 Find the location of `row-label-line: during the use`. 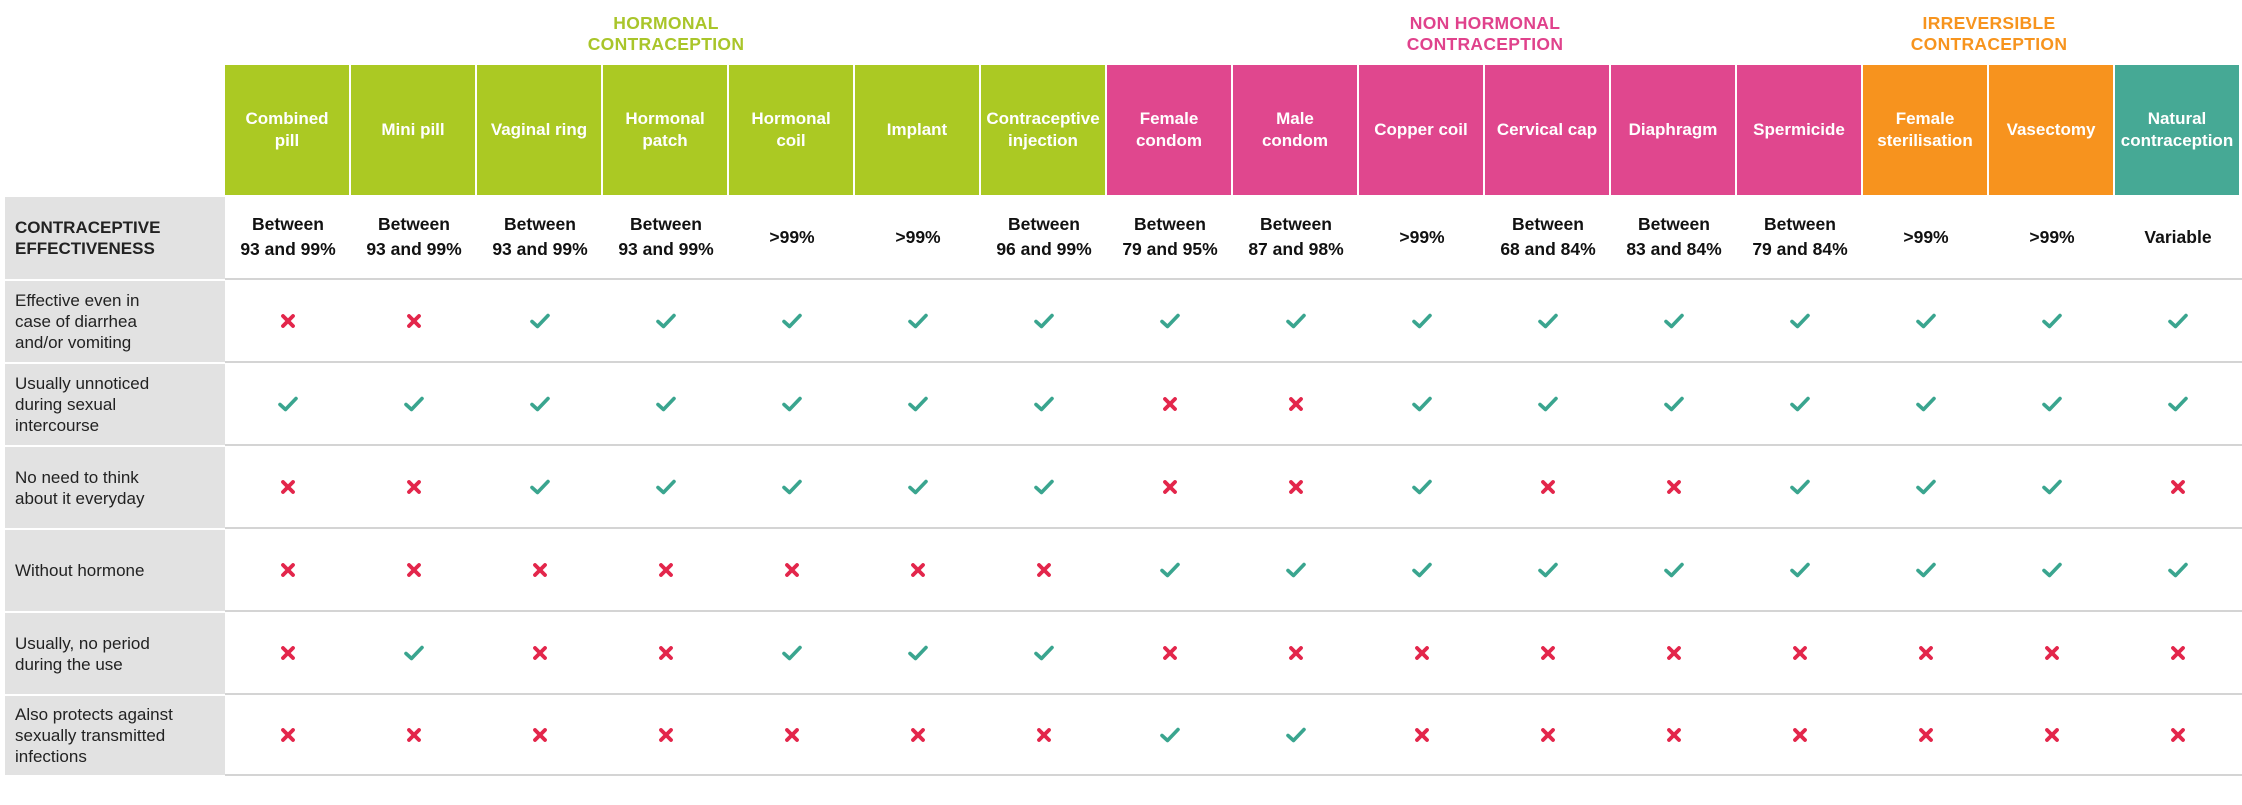

row-label-line: during the use is located at coordinates (69, 664).